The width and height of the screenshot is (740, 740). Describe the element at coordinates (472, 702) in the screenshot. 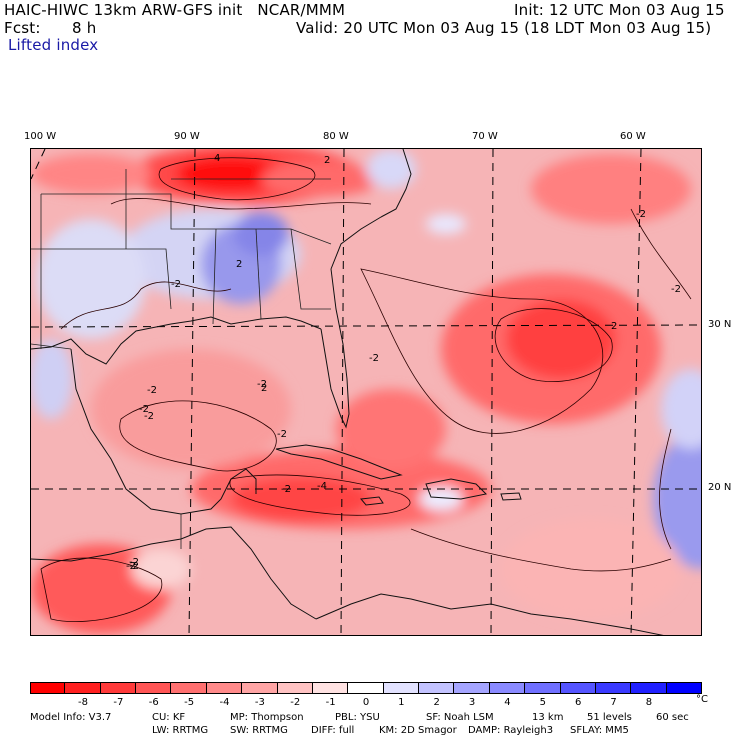

I see `colorbar-tick-label: 3` at that location.